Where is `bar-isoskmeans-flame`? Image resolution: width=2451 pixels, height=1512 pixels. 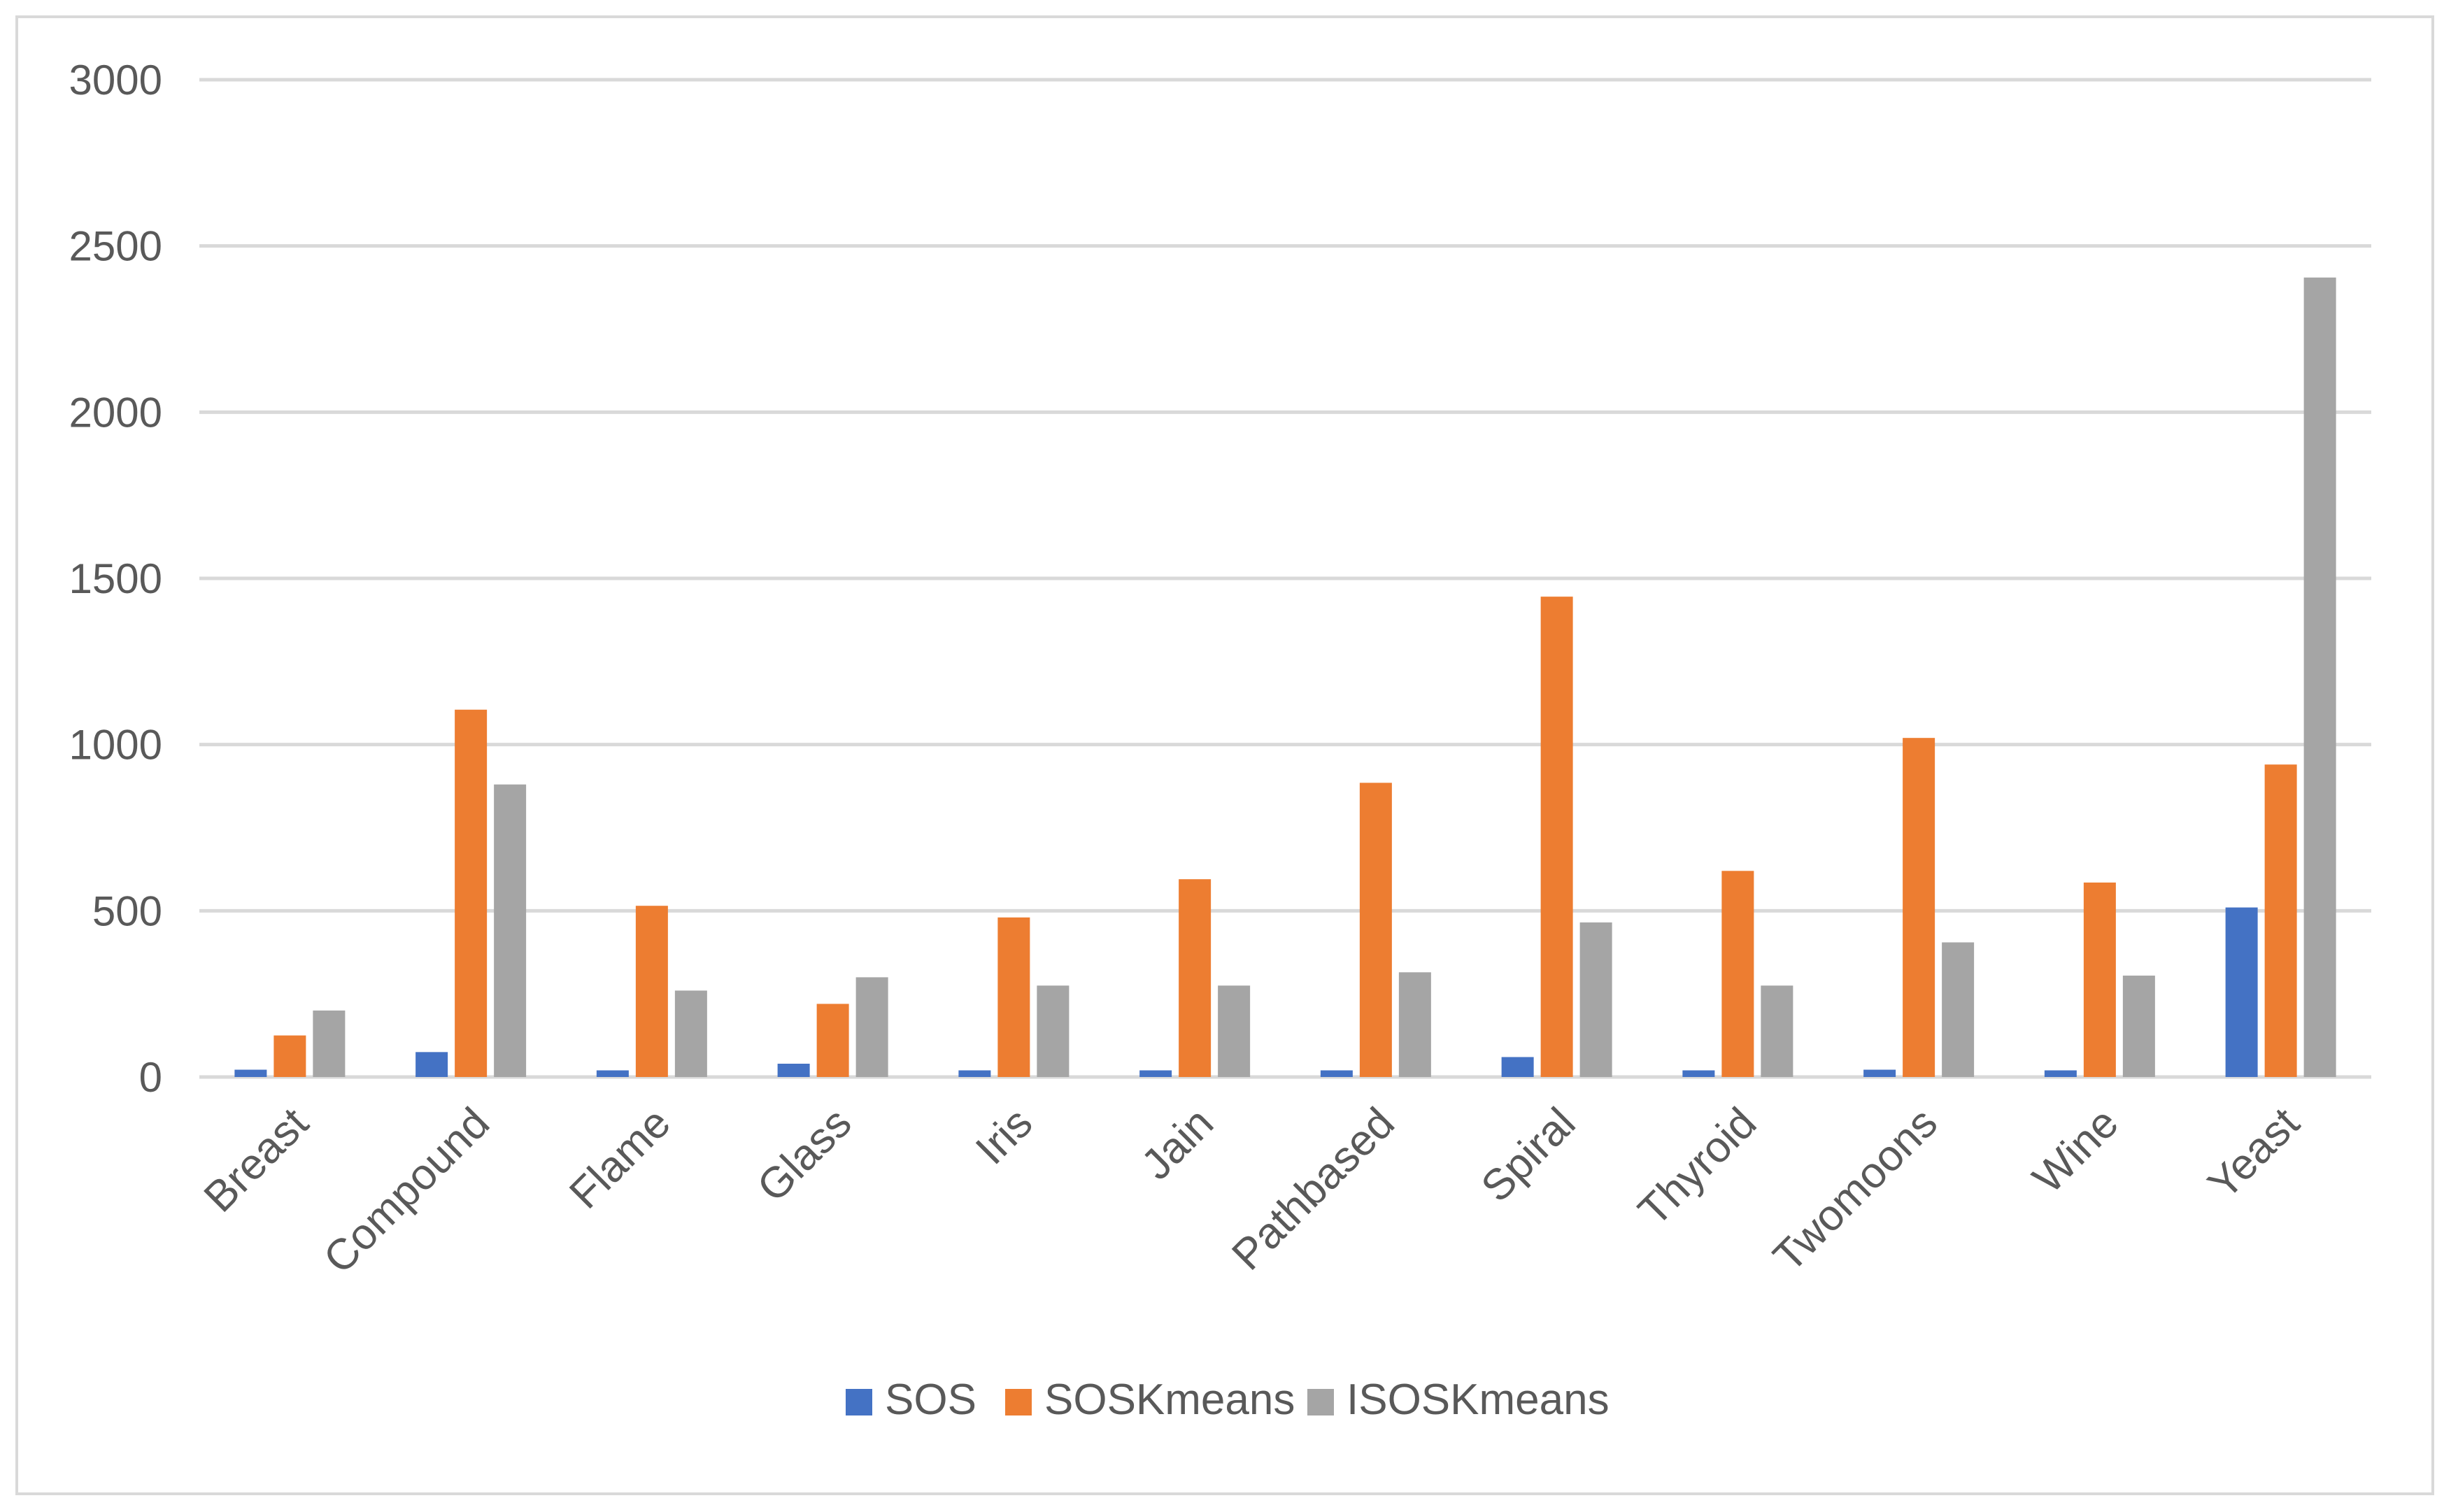
bar-isoskmeans-flame is located at coordinates (690, 1033).